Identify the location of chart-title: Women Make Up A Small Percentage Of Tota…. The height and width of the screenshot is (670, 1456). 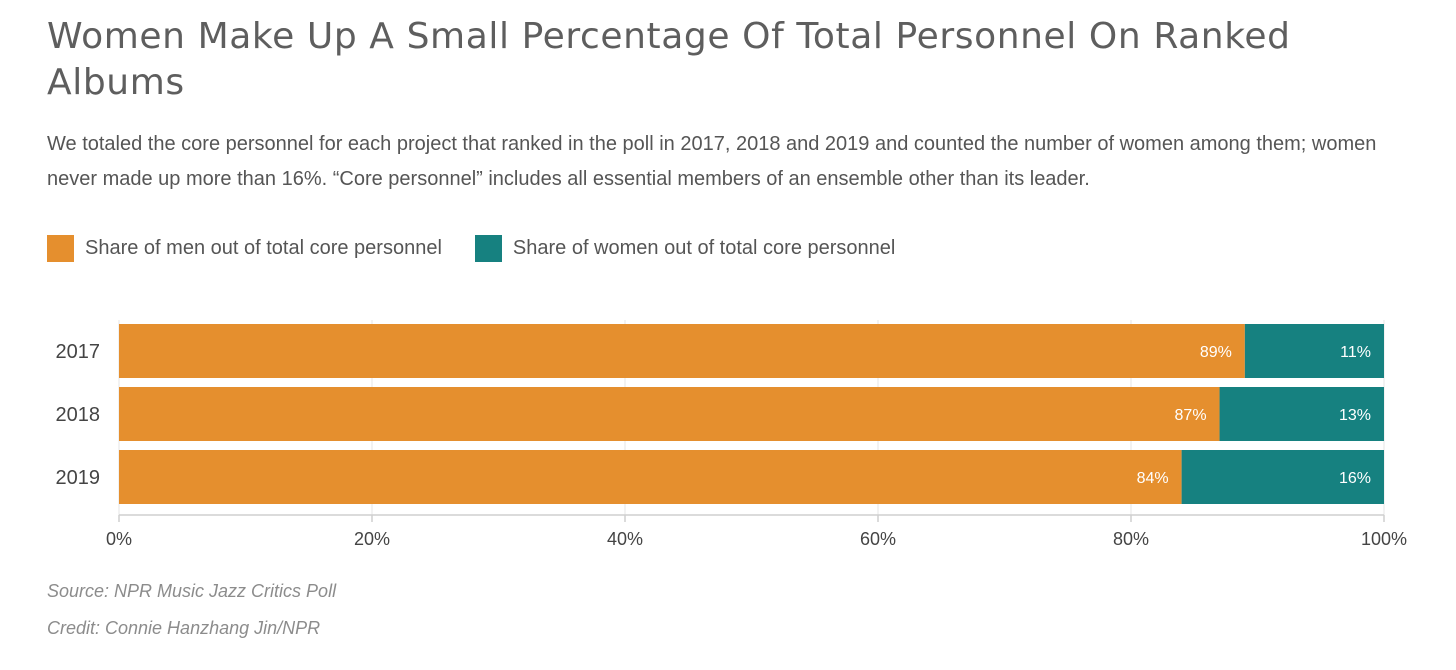
(669, 59).